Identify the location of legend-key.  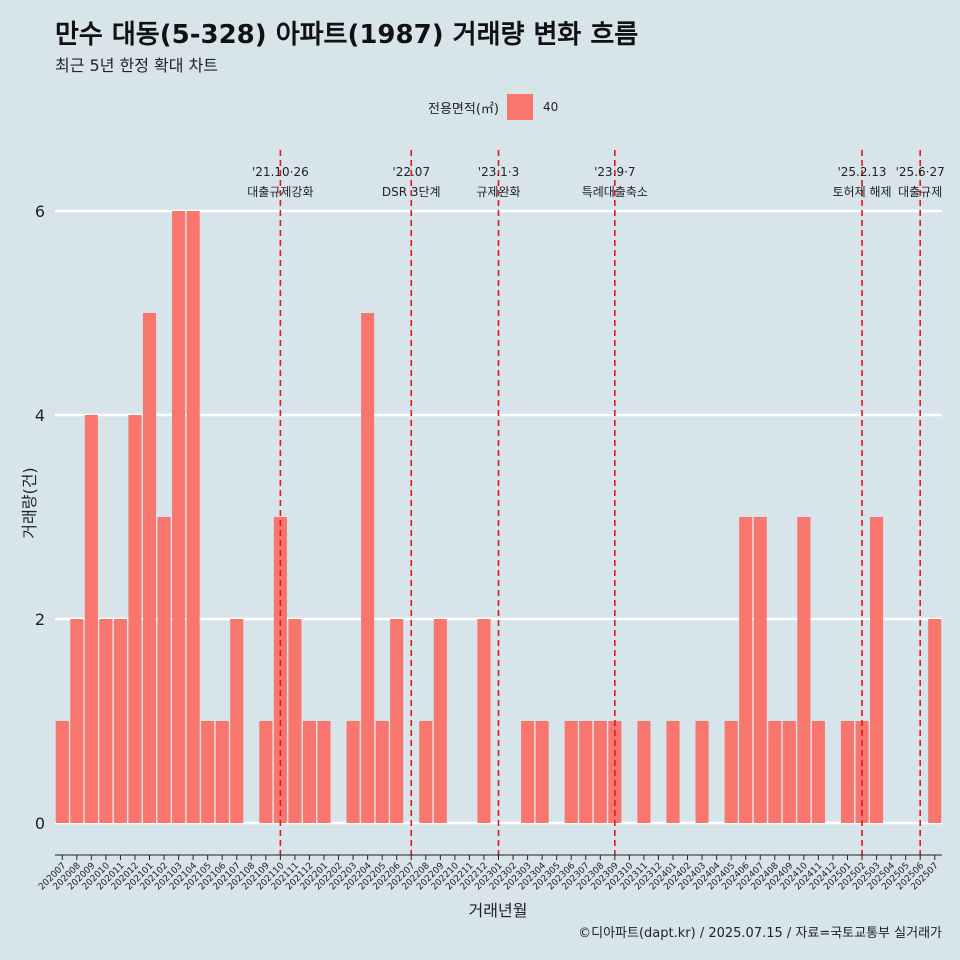
(519, 107).